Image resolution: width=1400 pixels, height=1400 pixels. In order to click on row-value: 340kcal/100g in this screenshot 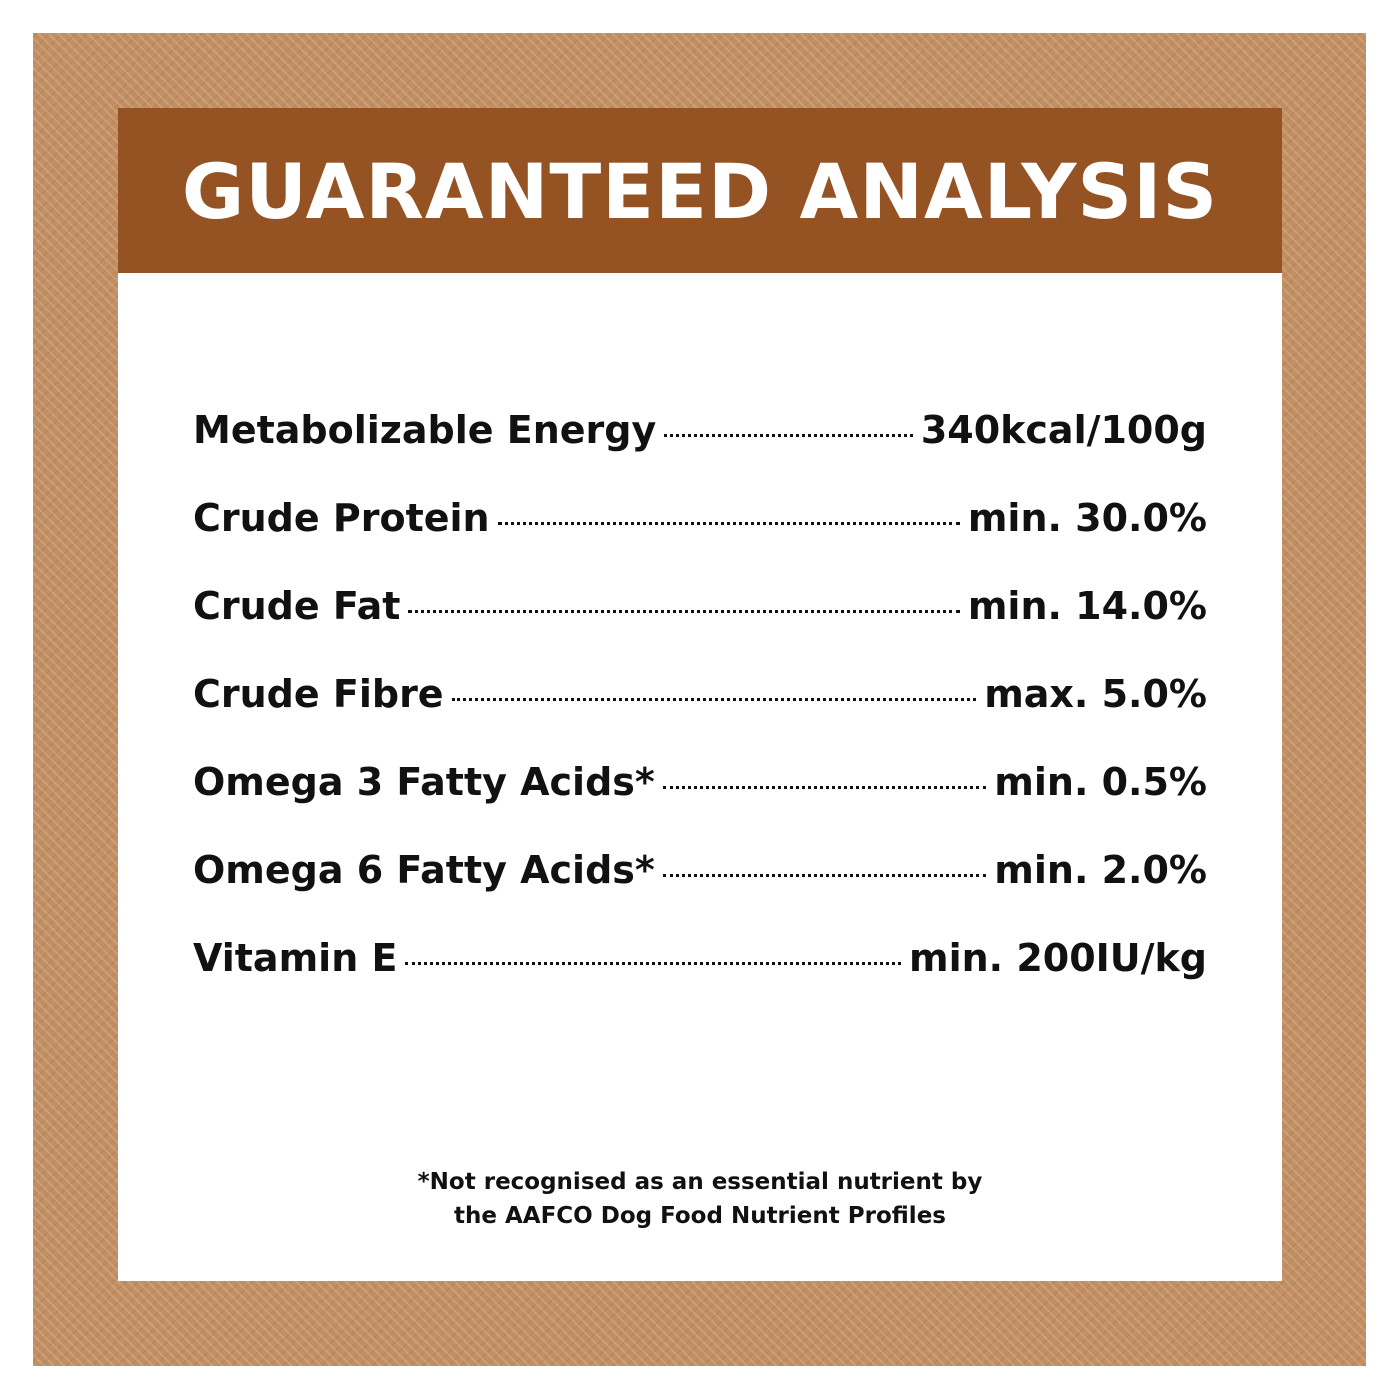, I will do `click(1063, 430)`.